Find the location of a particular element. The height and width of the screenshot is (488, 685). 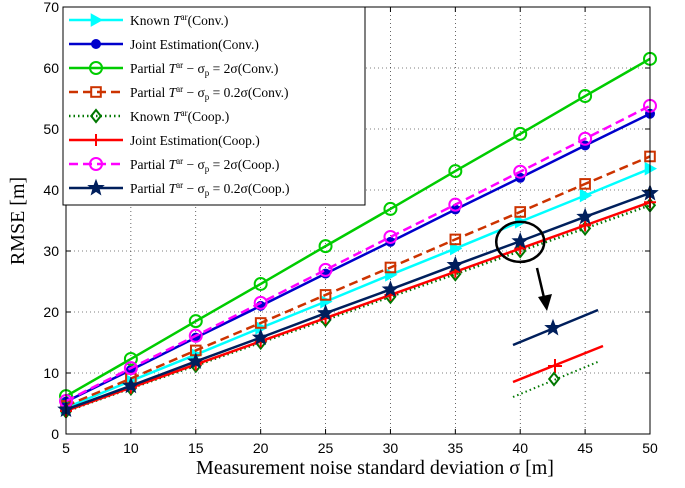

x-tick-label: 10 is located at coordinates (131, 448).